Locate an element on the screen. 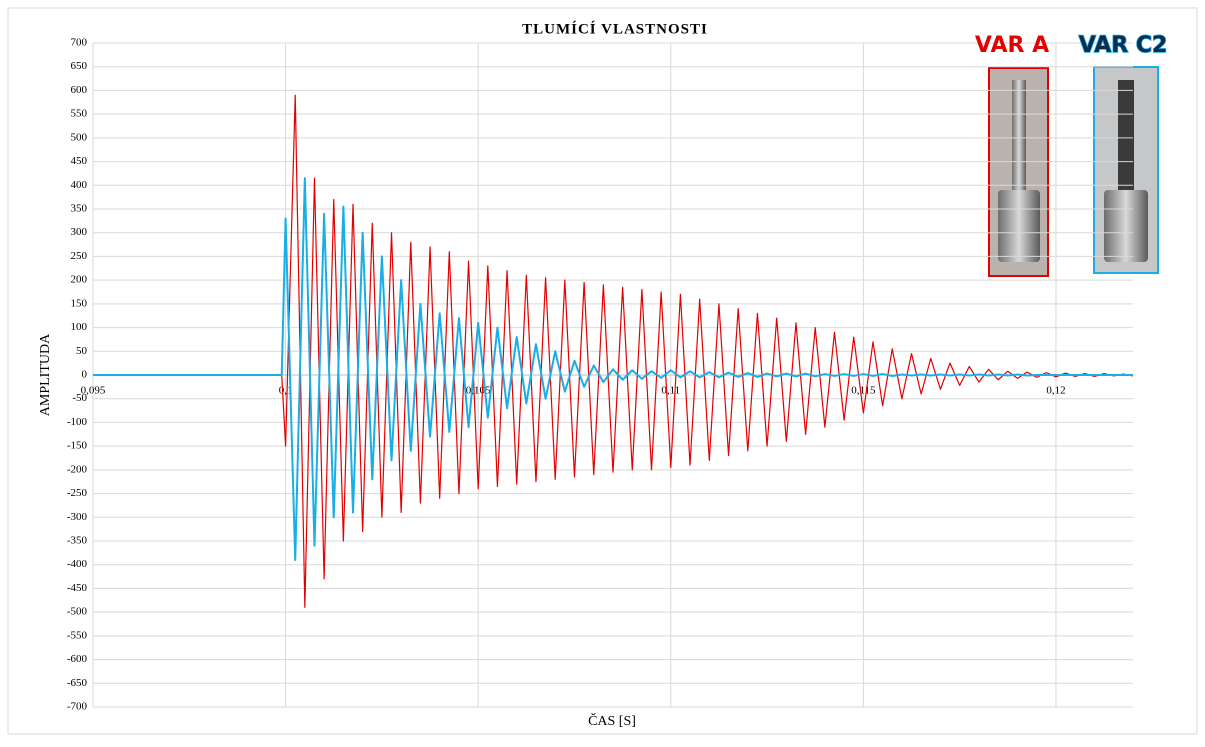  y-tick-label: 300 is located at coordinates (79, 232).